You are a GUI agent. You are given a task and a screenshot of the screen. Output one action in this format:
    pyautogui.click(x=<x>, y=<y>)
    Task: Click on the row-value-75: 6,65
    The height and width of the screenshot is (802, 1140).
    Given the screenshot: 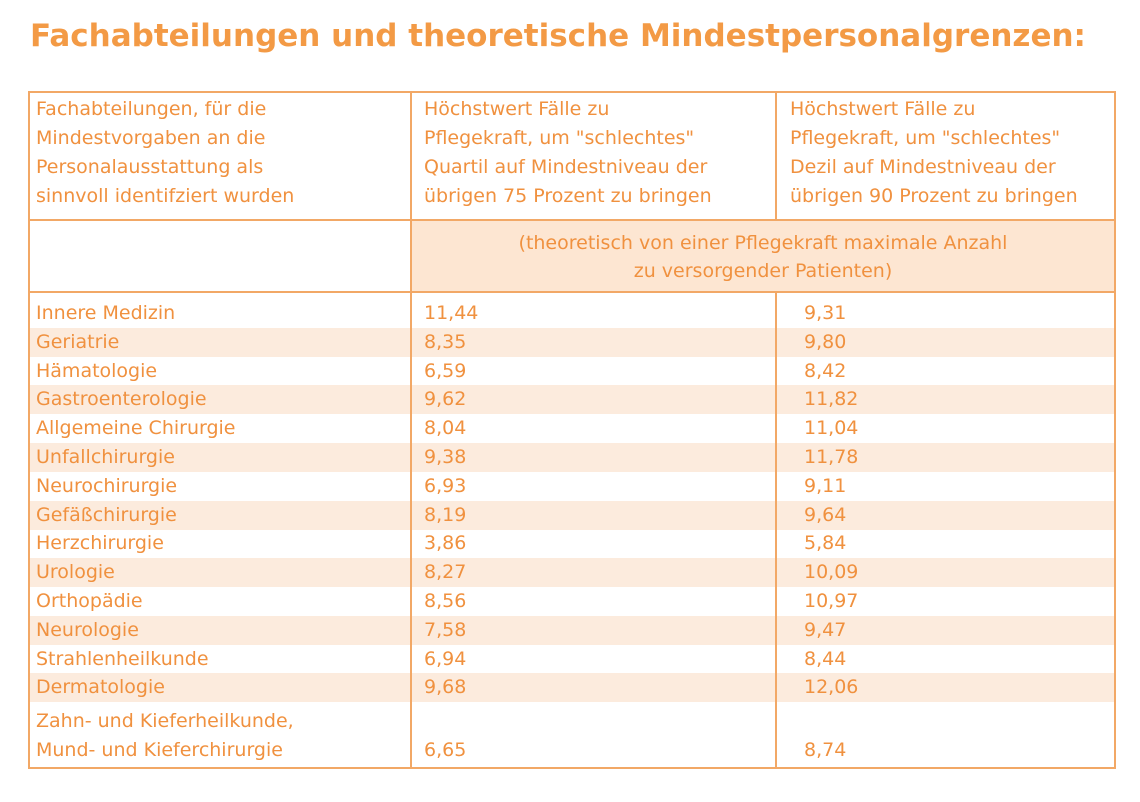 What is the action you would take?
    pyautogui.click(x=445, y=750)
    